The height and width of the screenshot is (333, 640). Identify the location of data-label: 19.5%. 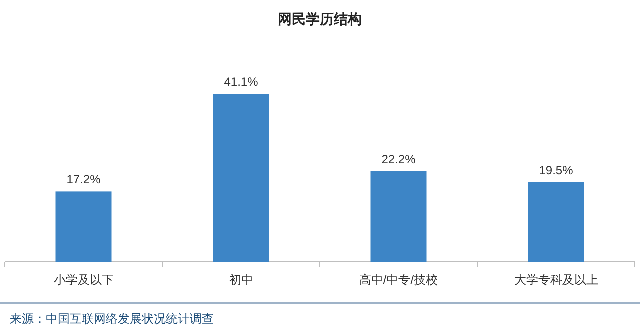
(556, 170).